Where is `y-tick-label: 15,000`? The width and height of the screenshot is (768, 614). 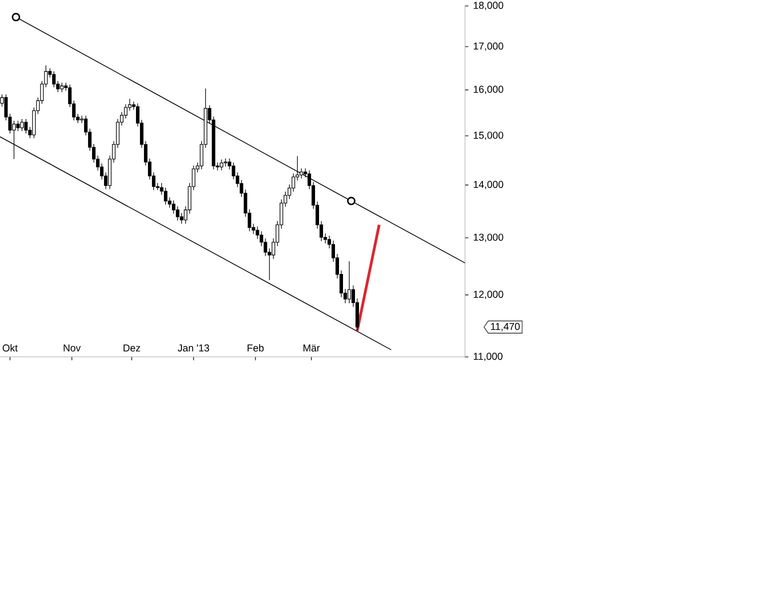 y-tick-label: 15,000 is located at coordinates (489, 136).